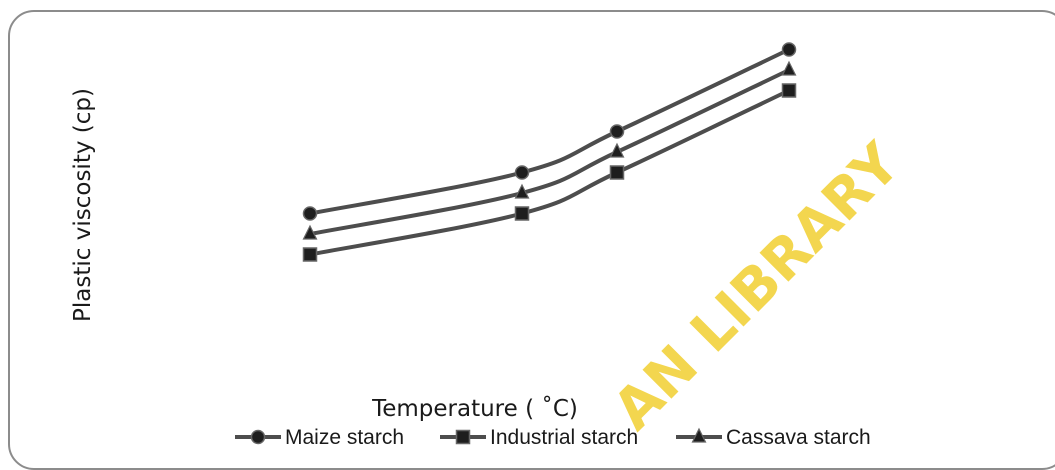 Image resolution: width=1055 pixels, height=470 pixels. I want to click on legend-item-cassava-starch: Cassava starch, so click(773, 437).